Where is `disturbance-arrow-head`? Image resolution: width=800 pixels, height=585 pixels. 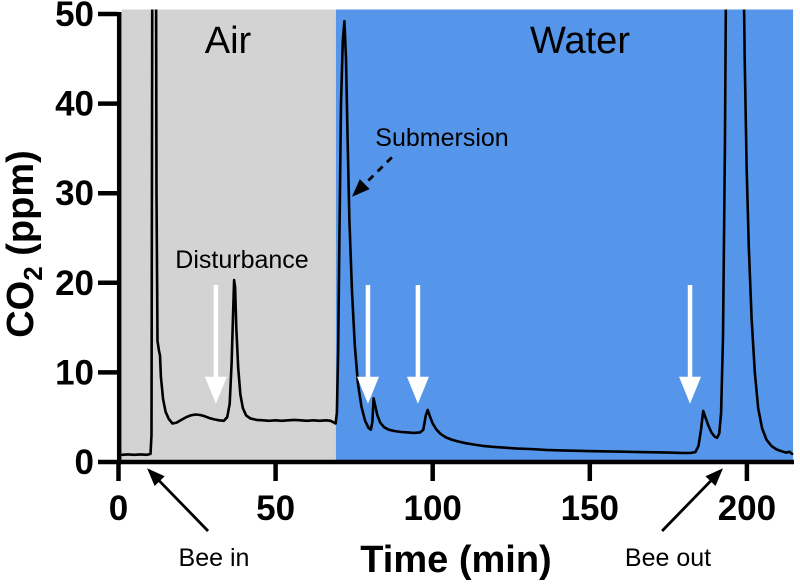 disturbance-arrow-head is located at coordinates (215, 390).